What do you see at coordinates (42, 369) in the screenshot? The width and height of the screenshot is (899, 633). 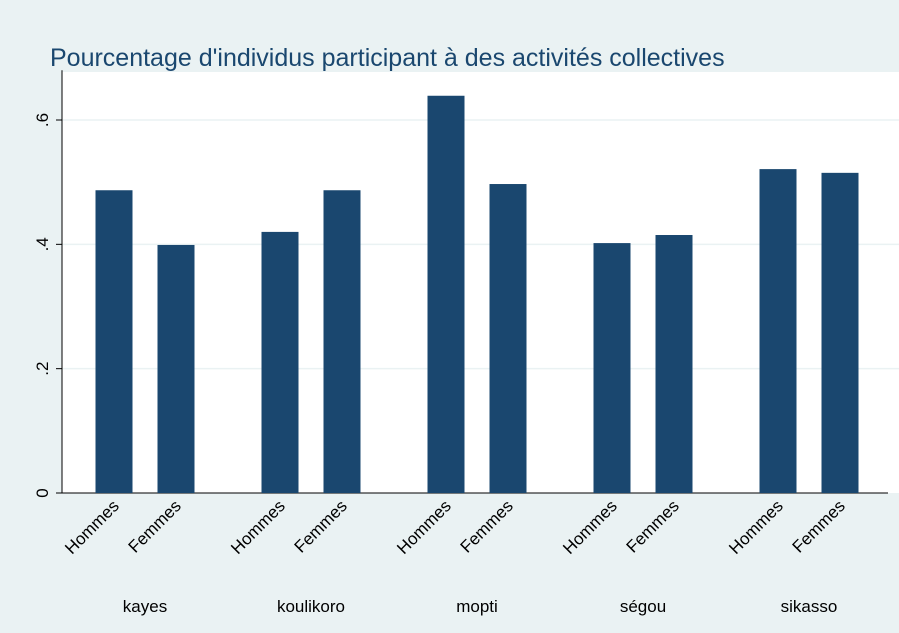 I see `y-tick-label: .2` at bounding box center [42, 369].